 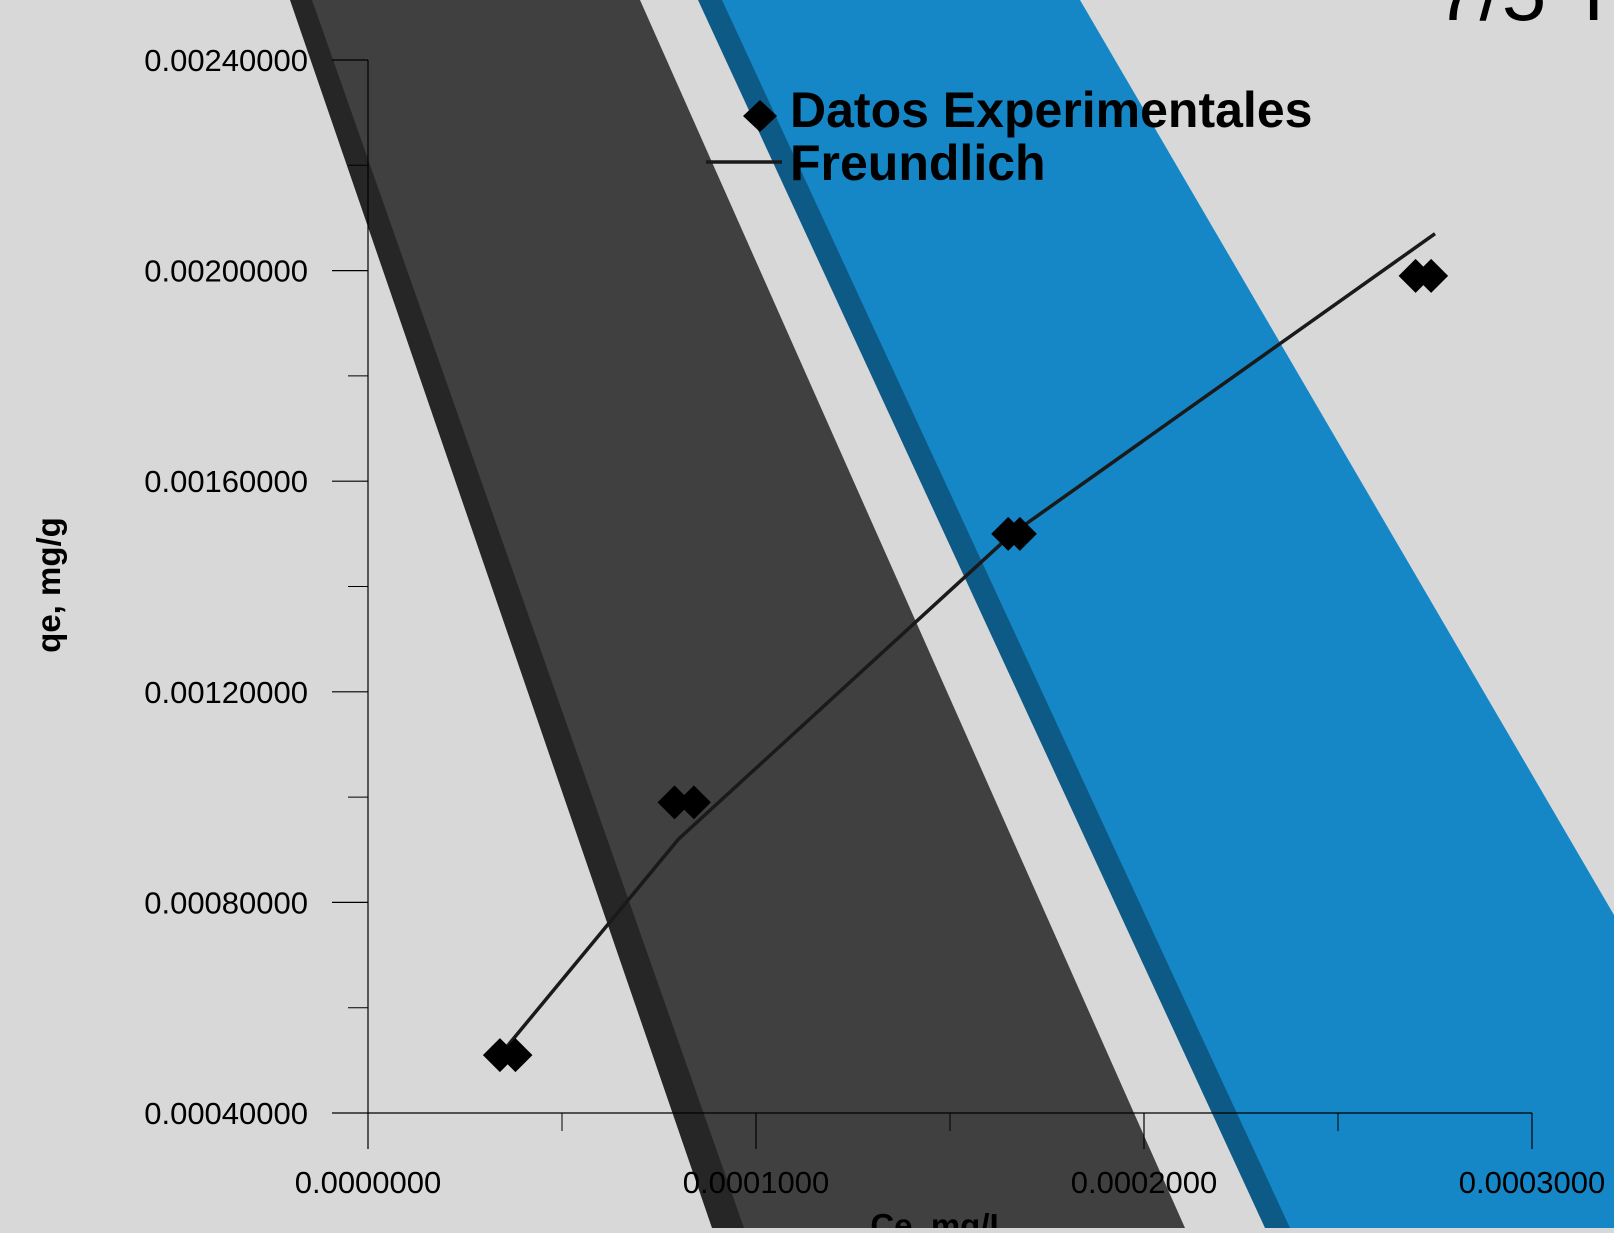 I want to click on x-axis-ticks: 0.0000000 0.0001000 0.0002000 0.0003000, so click(x=950, y=1156).